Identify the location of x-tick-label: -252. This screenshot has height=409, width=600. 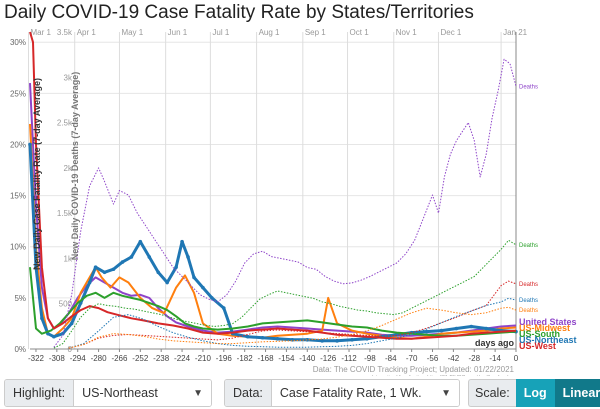
(140, 358).